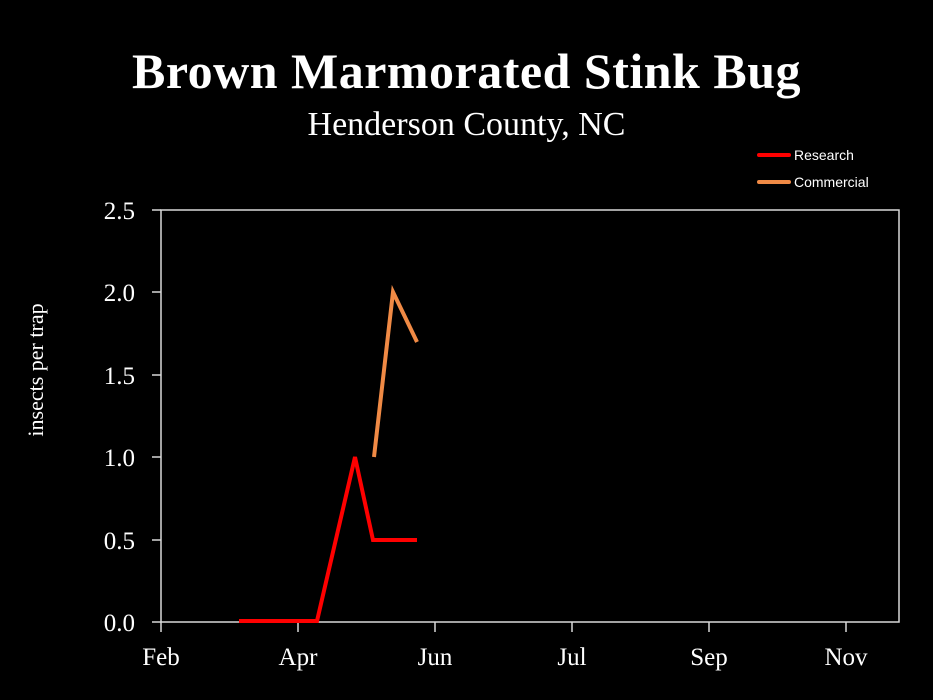 This screenshot has height=700, width=933. Describe the element at coordinates (328, 539) in the screenshot. I see `series-research-line` at that location.